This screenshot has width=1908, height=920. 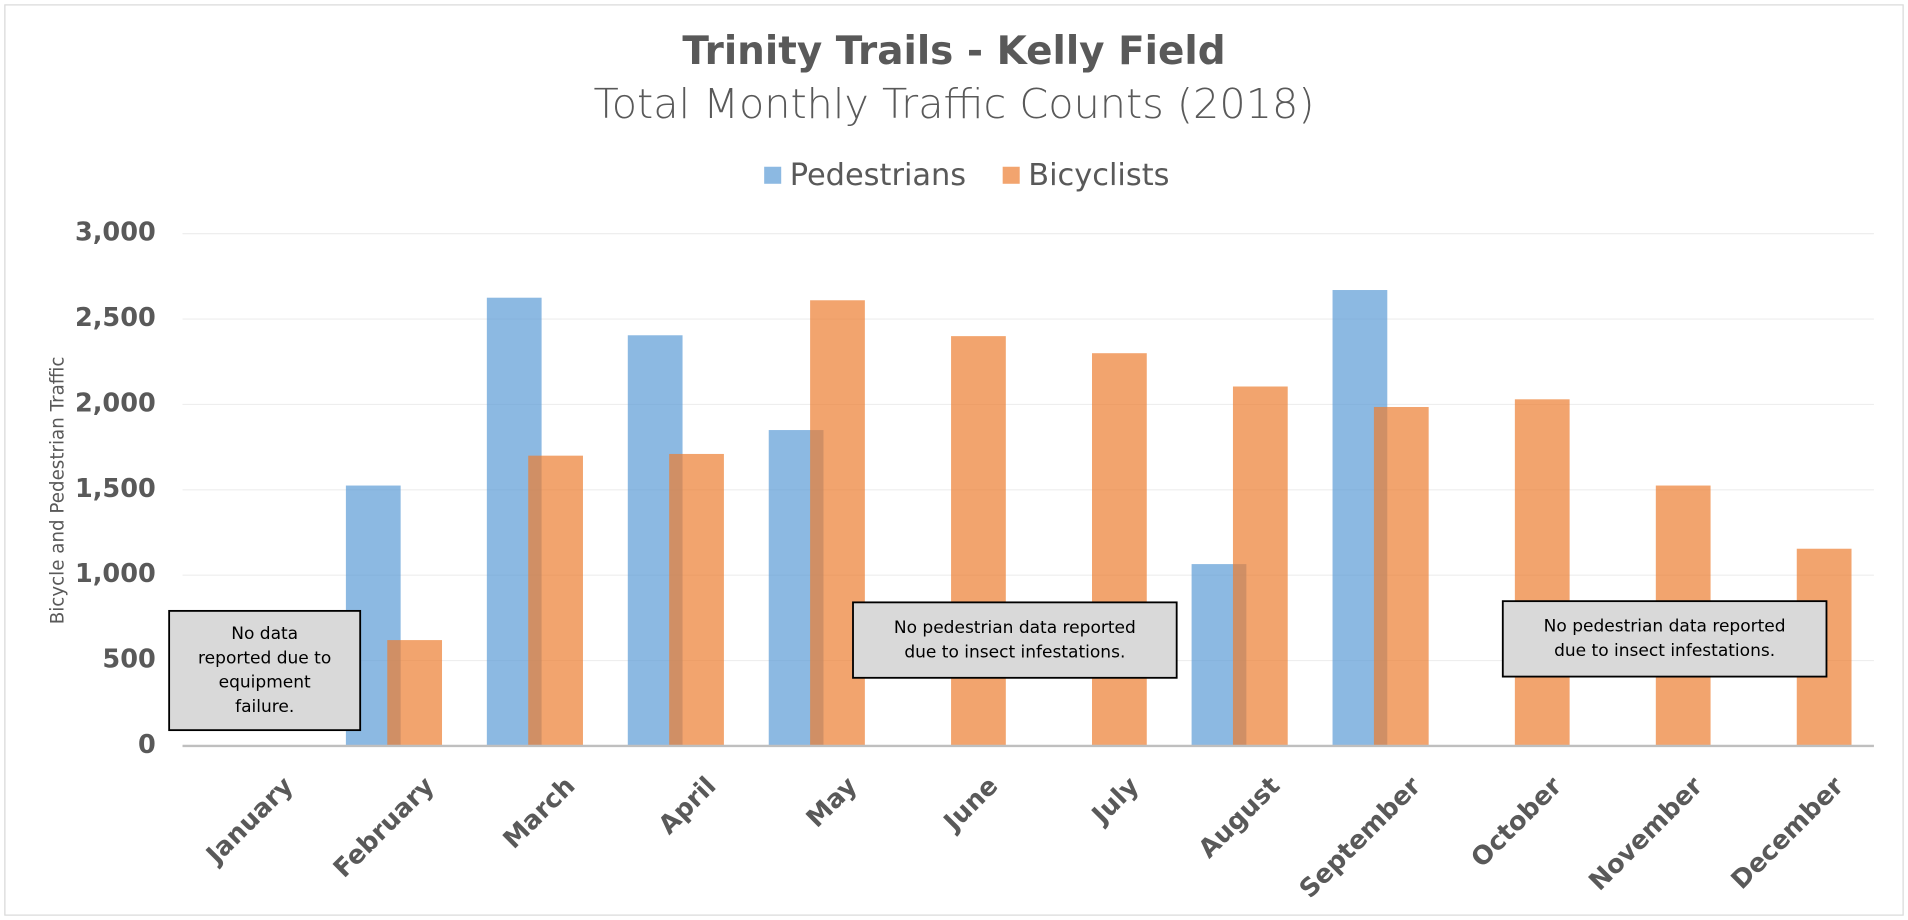 I want to click on y-tick-label: 0, so click(x=147, y=745).